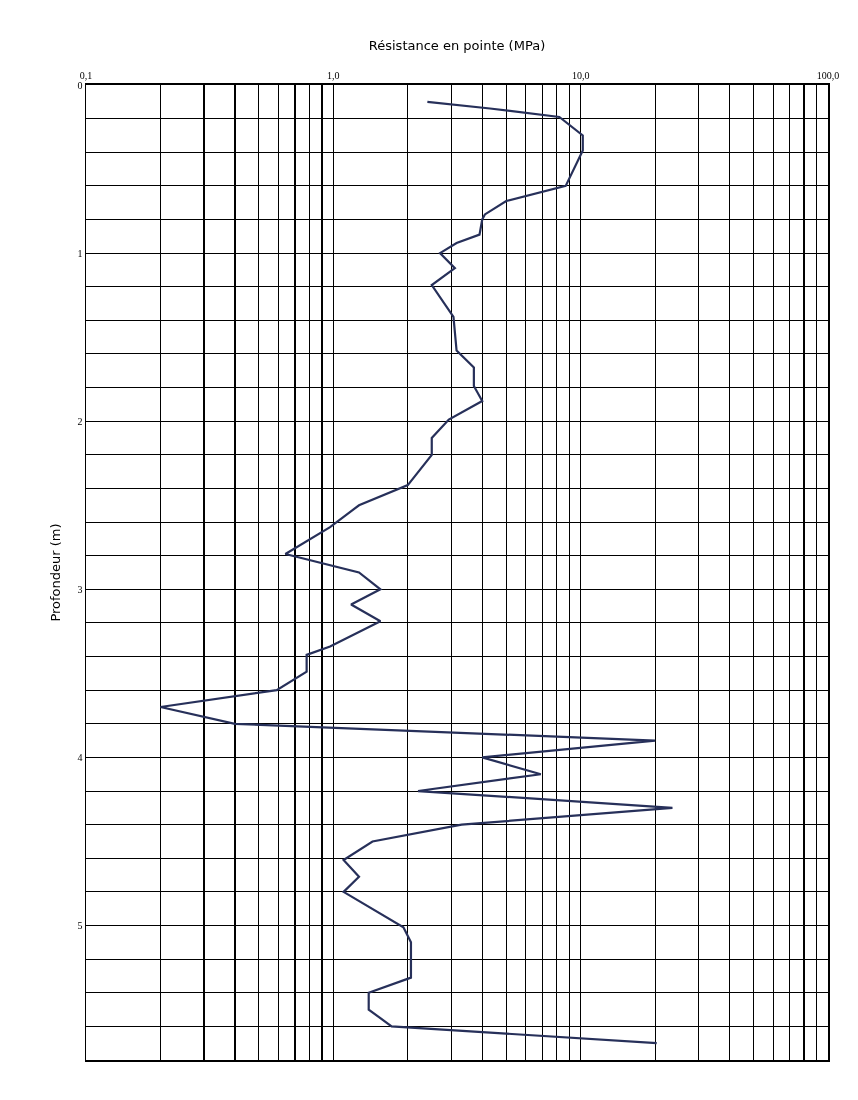  I want to click on x-tick-label: 10,0, so click(580, 75).